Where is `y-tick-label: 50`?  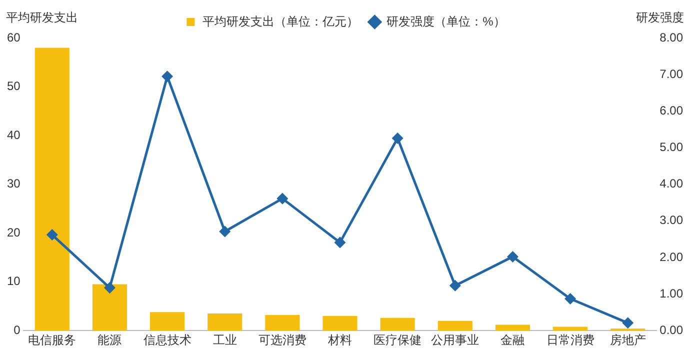 y-tick-label: 50 is located at coordinates (13, 86).